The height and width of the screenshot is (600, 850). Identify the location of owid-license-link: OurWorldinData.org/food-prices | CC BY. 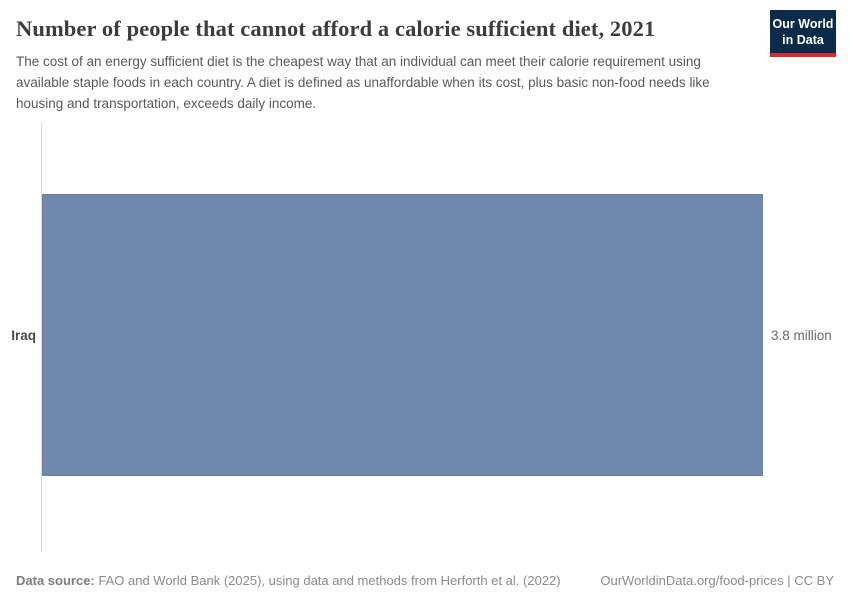
(717, 580).